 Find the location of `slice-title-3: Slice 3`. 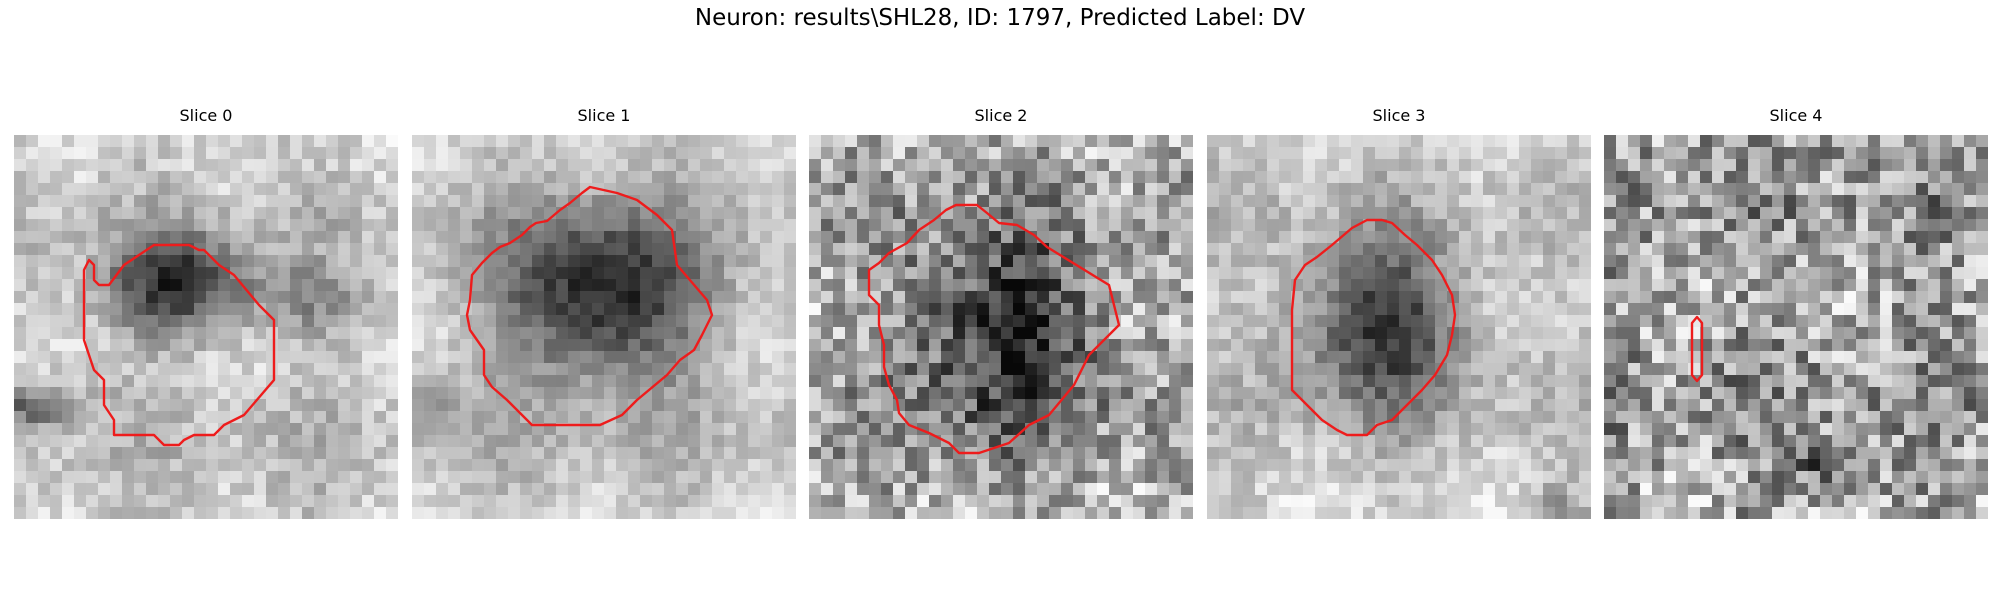

slice-title-3: Slice 3 is located at coordinates (1399, 115).